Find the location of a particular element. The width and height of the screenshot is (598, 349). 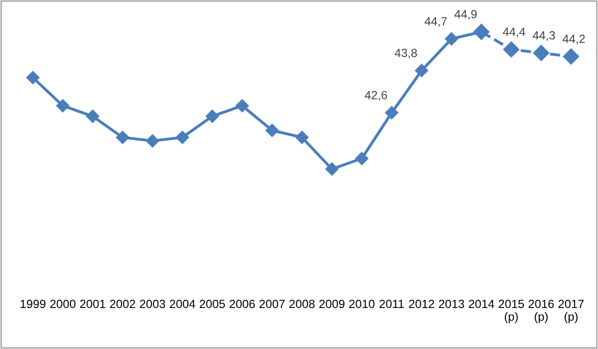

x-tick-label: 2007 is located at coordinates (272, 304).